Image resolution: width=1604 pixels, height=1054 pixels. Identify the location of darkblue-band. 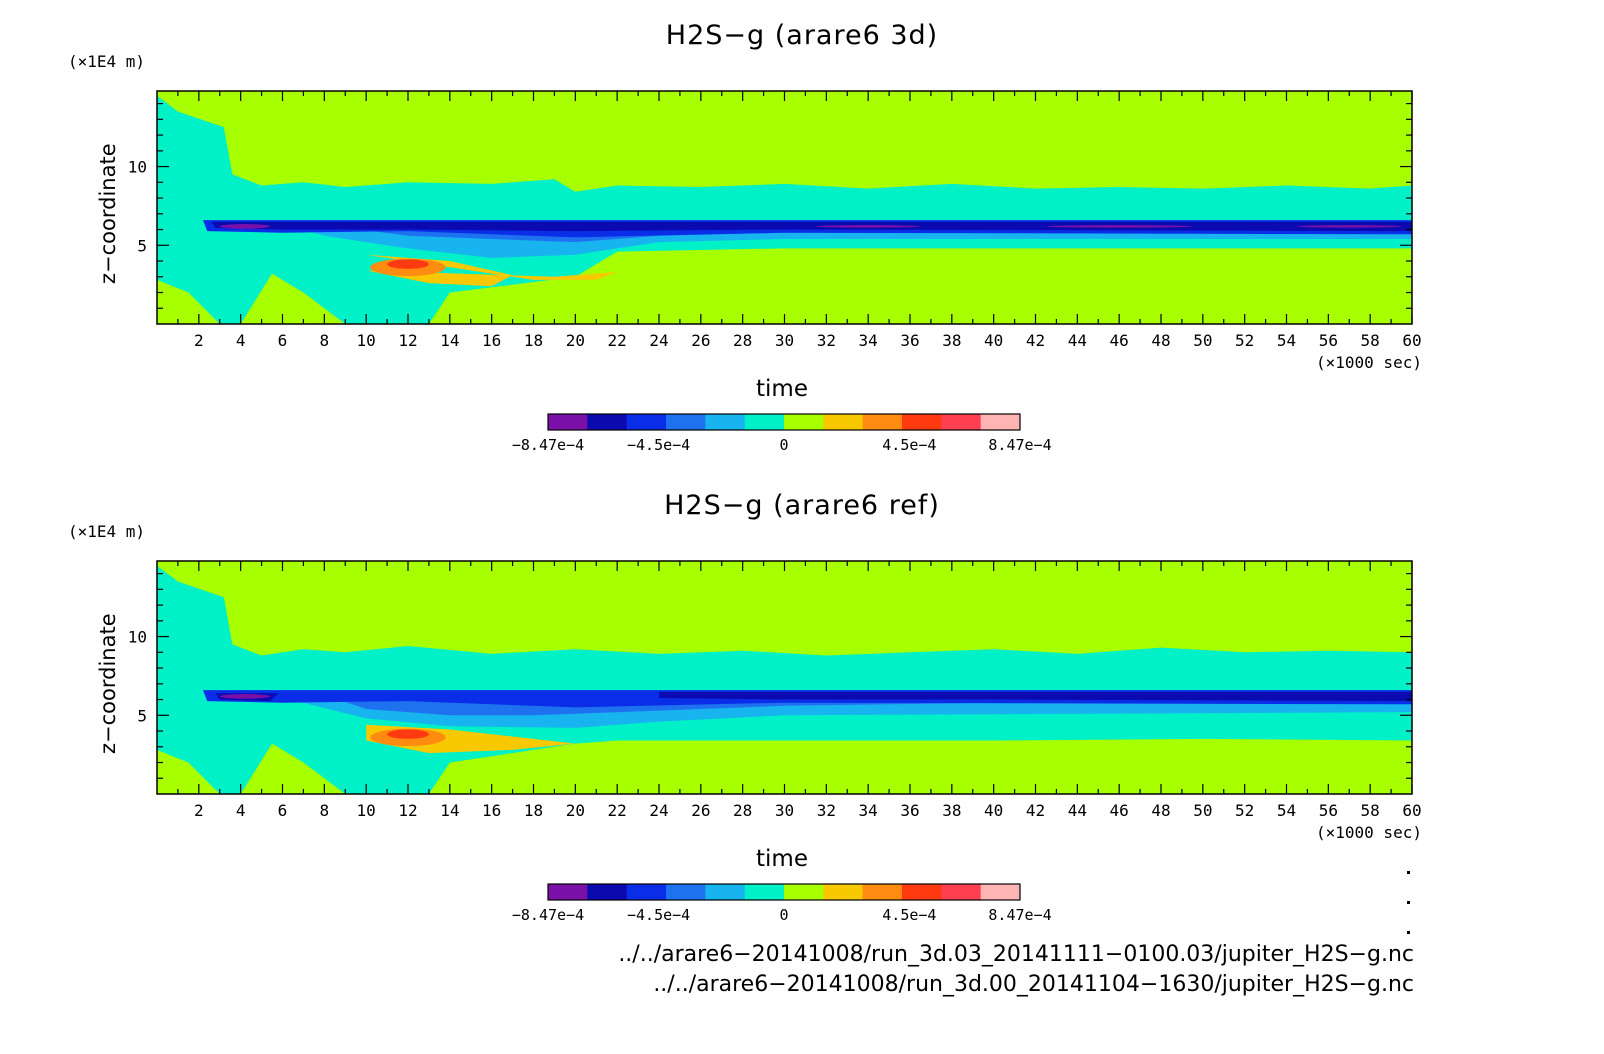
(811, 226).